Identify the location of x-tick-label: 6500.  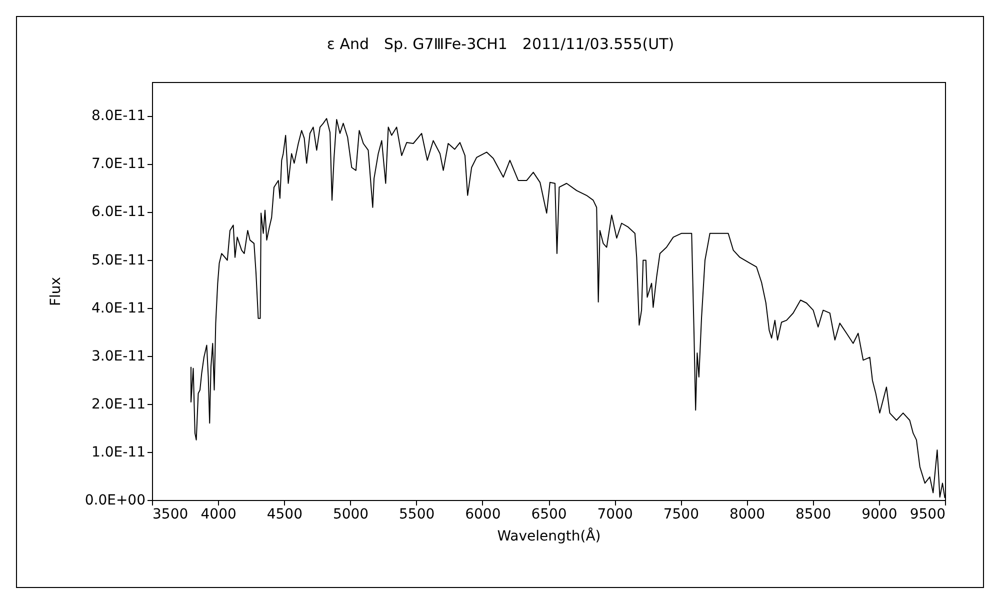
(549, 514).